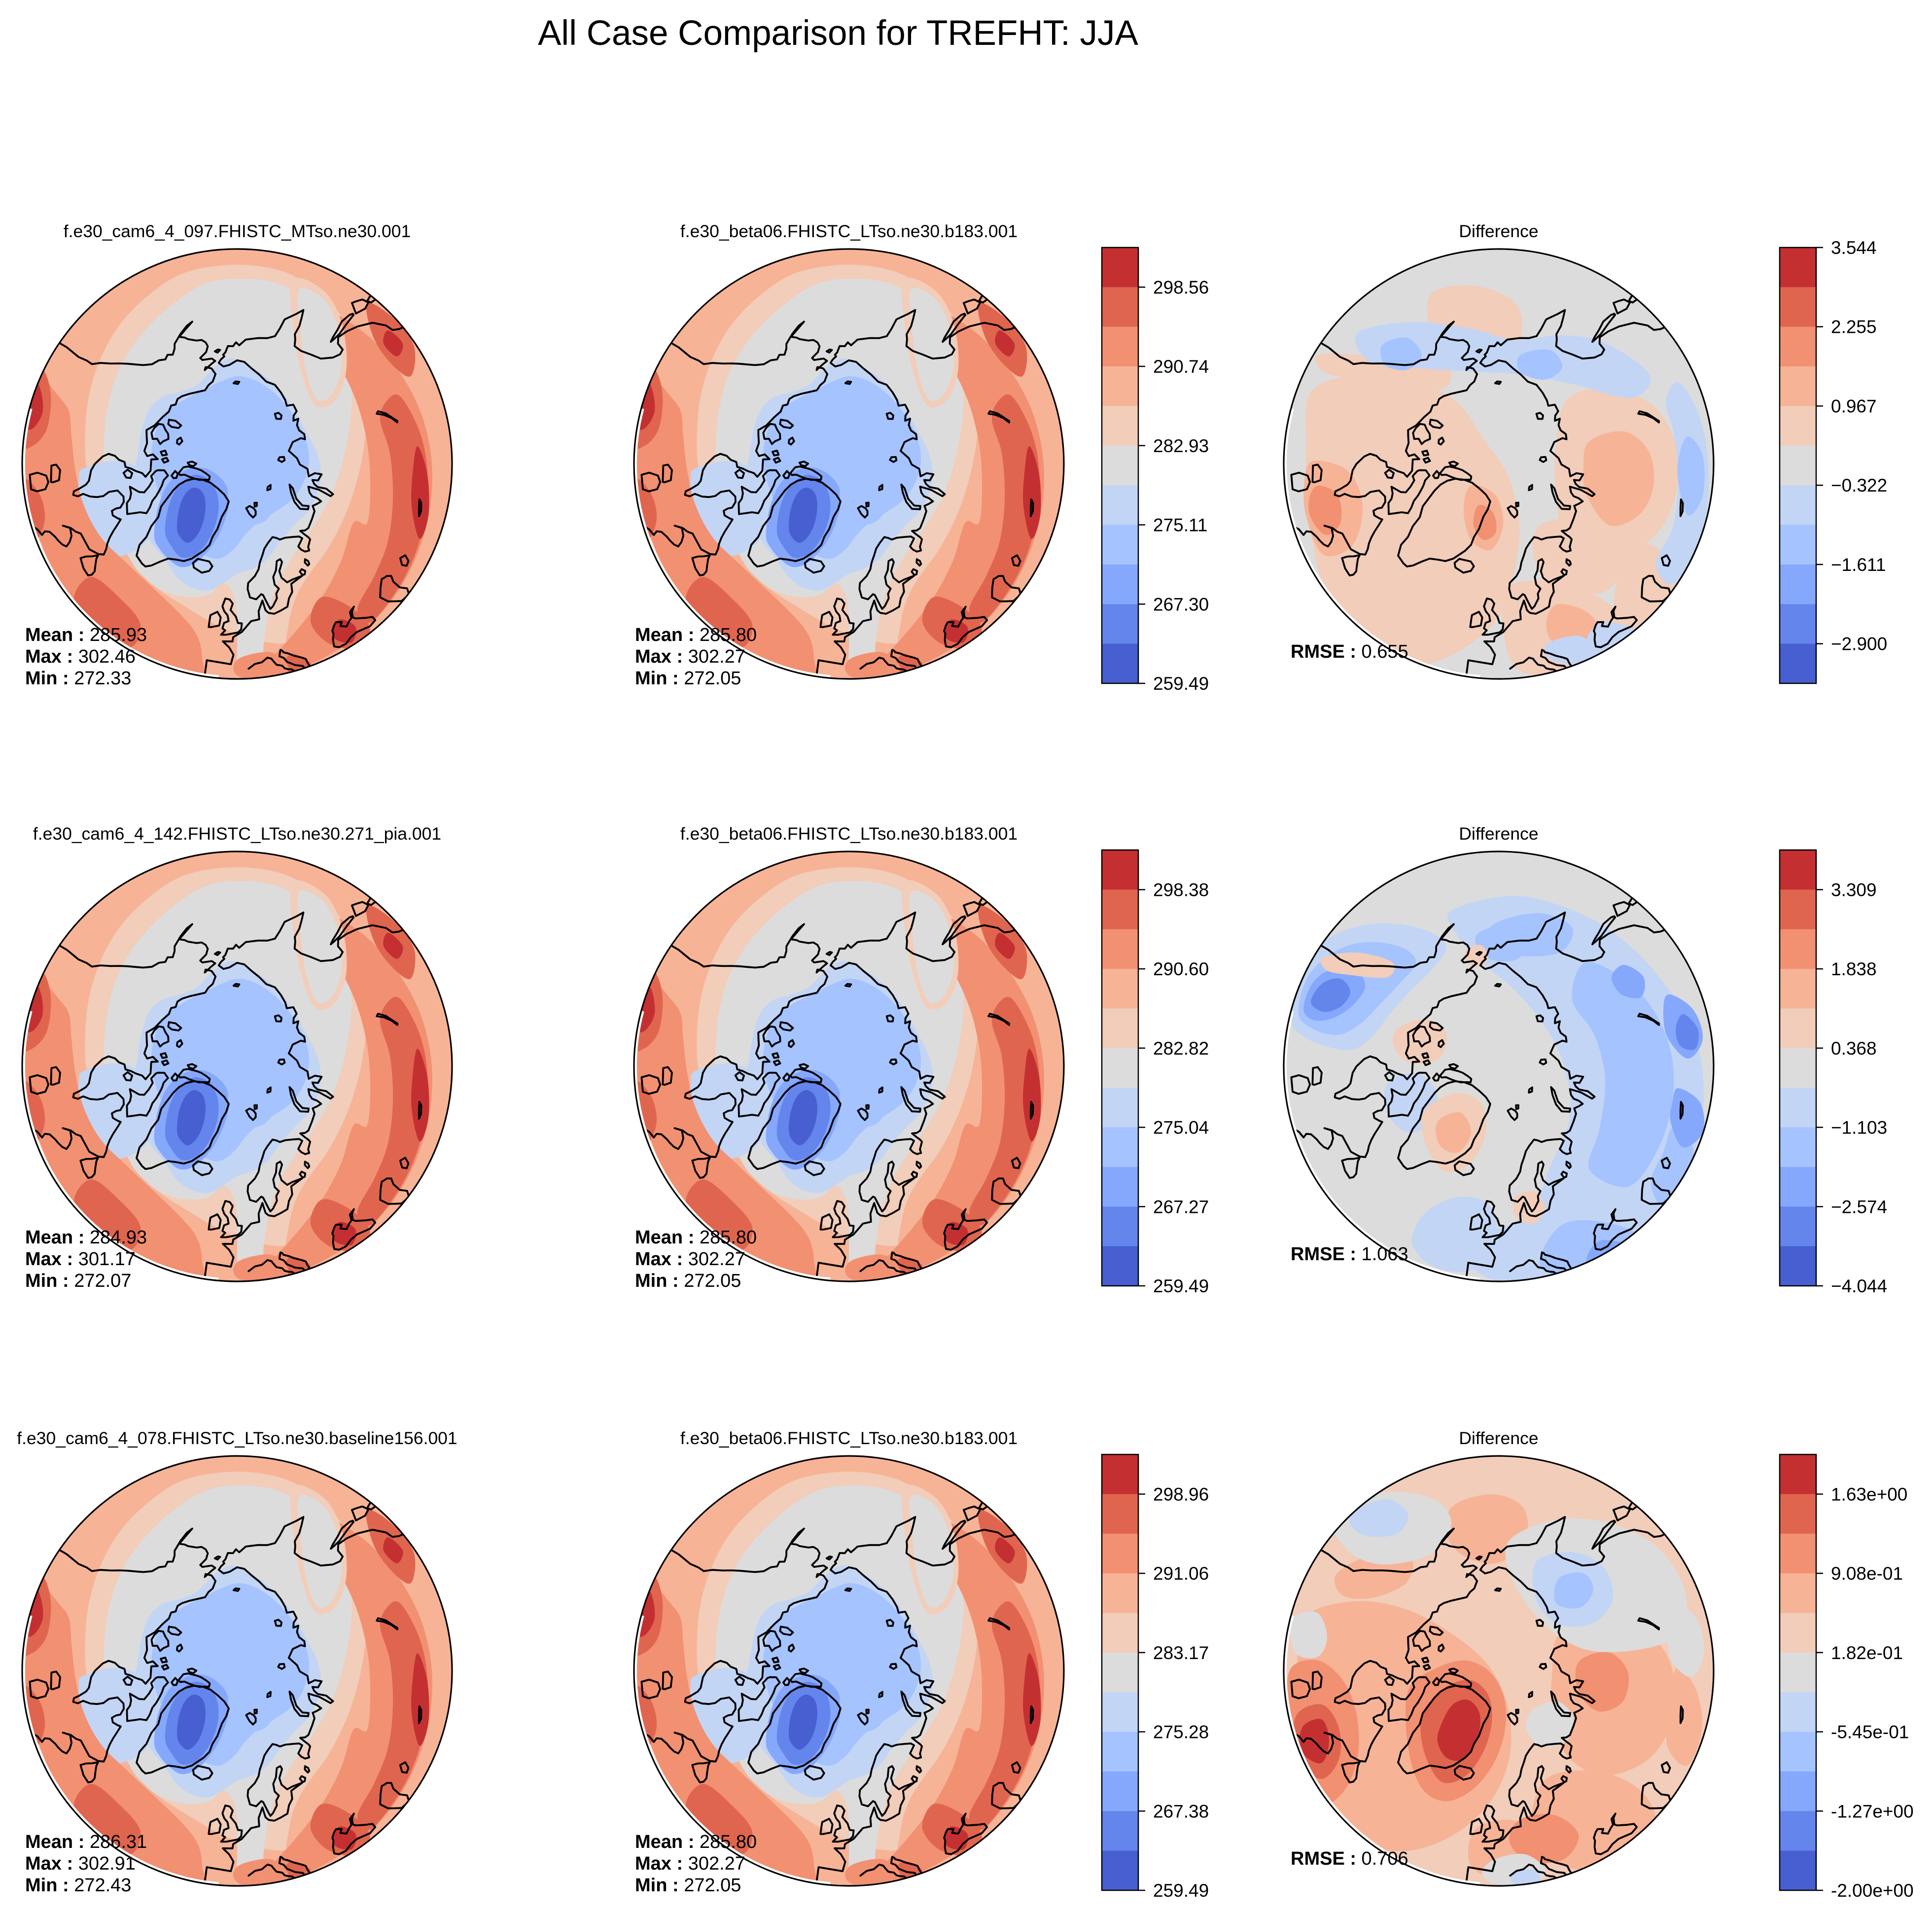 The height and width of the screenshot is (1912, 1932). Describe the element at coordinates (1854, 969) in the screenshot. I see `svg-text: 1.838` at that location.